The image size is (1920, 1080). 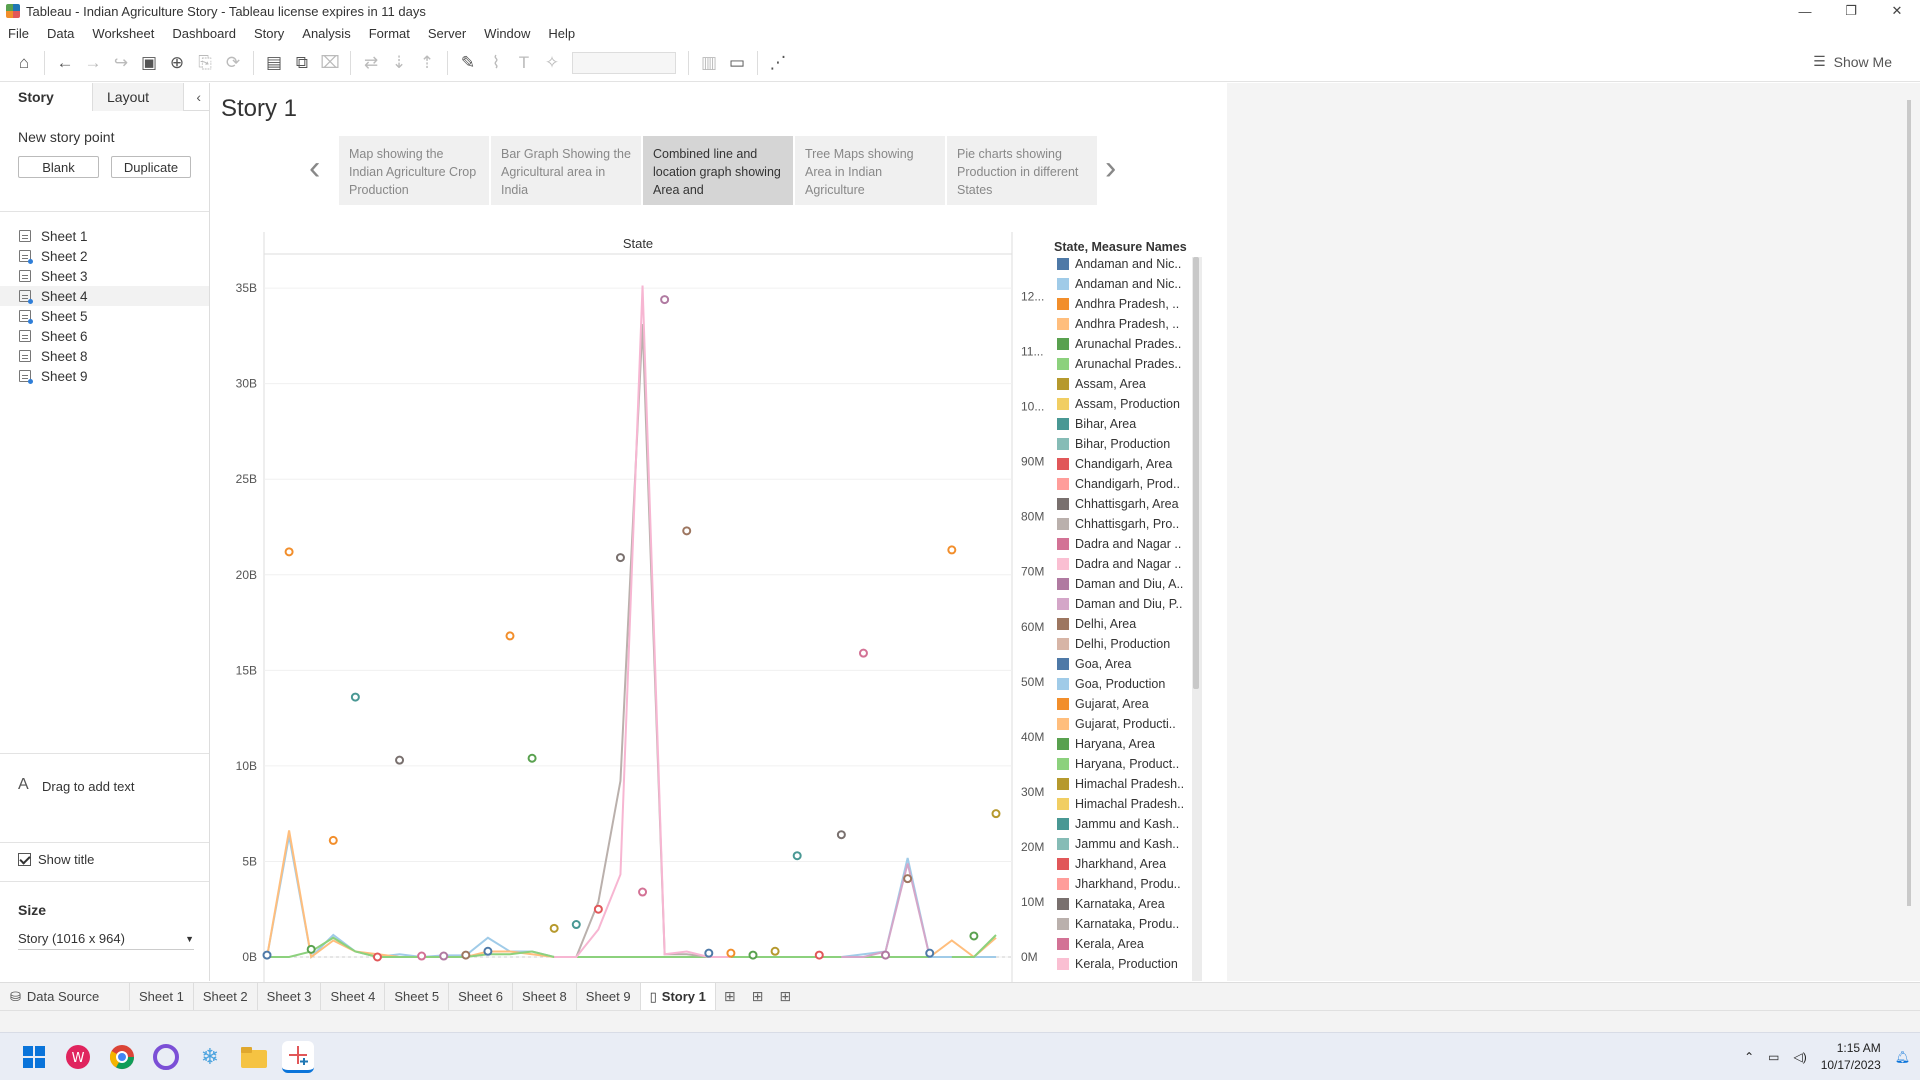 What do you see at coordinates (729, 996) in the screenshot?
I see `new-worksheet-tab-icon: ⊞` at bounding box center [729, 996].